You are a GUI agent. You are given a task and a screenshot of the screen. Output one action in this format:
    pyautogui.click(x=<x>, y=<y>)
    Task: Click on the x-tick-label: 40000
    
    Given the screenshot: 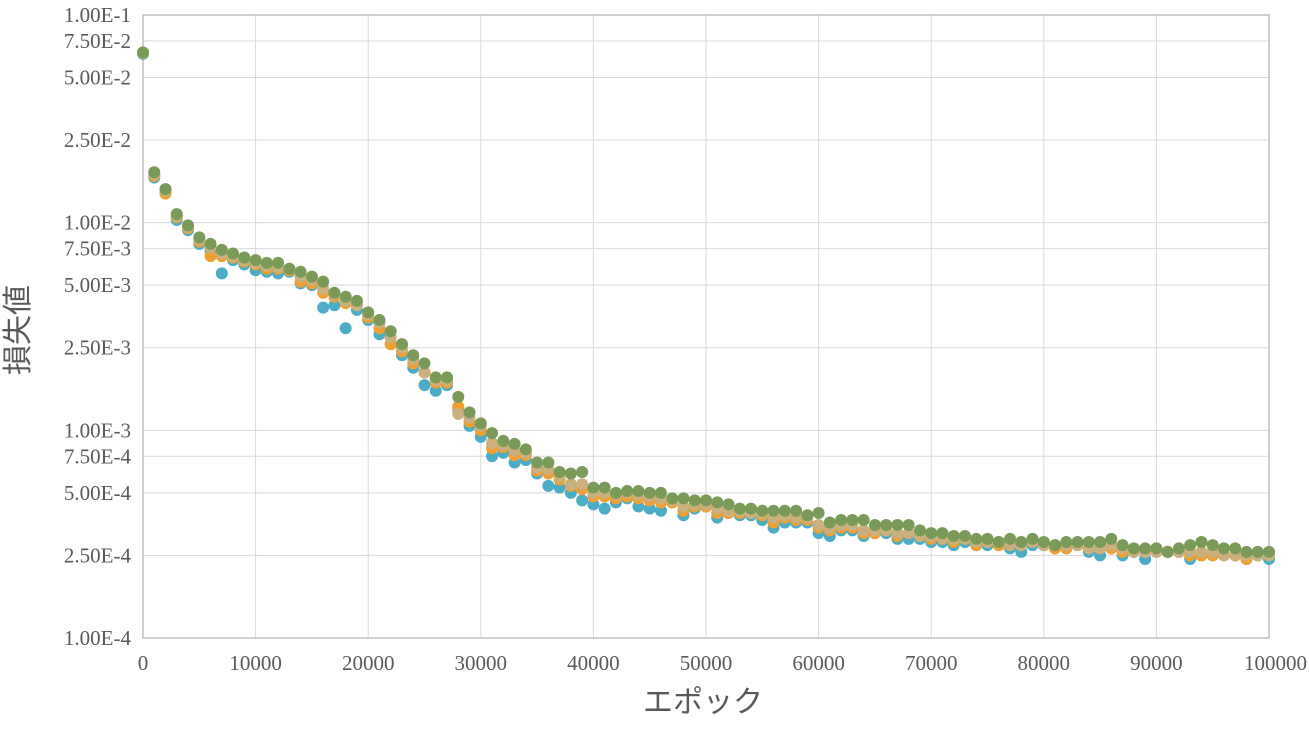 What is the action you would take?
    pyautogui.click(x=593, y=663)
    